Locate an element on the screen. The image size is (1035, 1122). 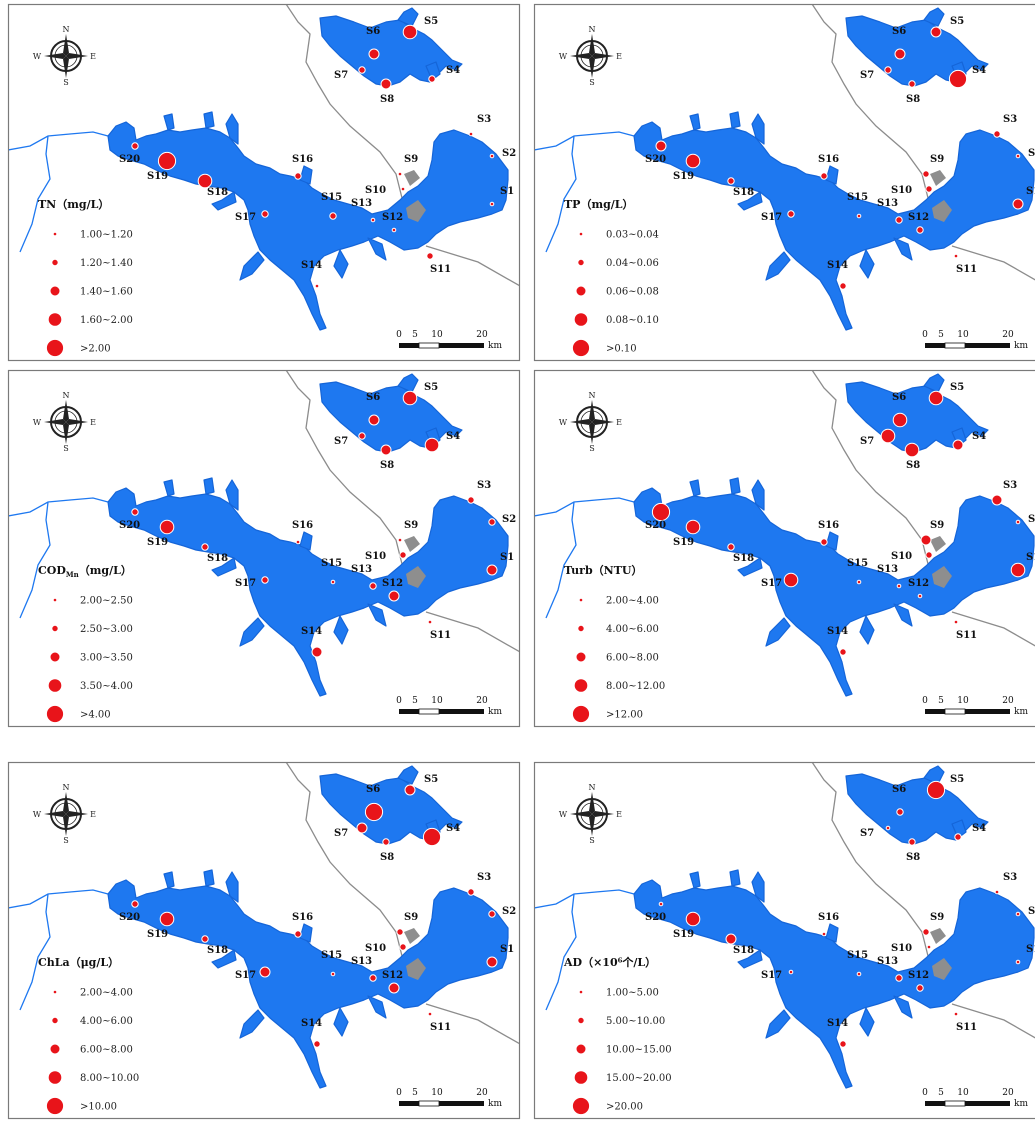
site-dot-s7 is located at coordinates (888, 436).